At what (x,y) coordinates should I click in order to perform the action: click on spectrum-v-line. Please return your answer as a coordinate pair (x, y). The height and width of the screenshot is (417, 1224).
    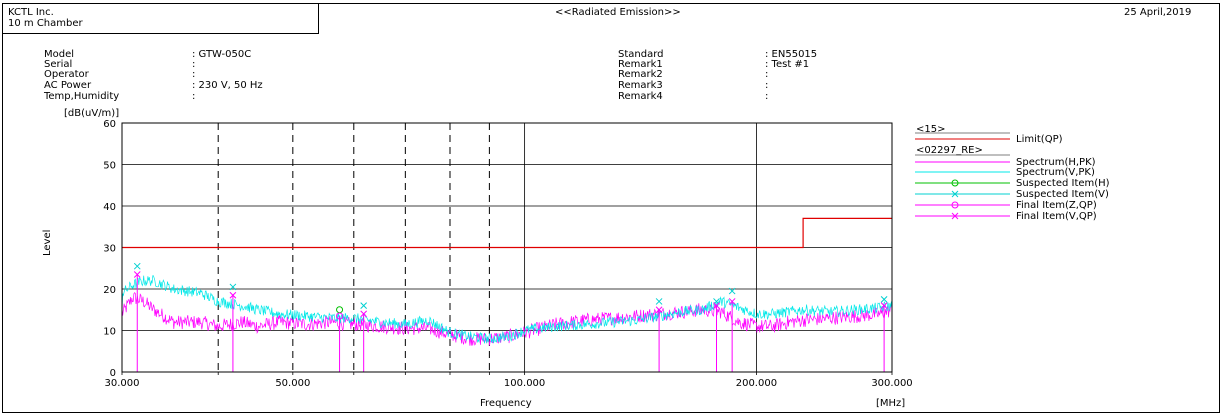
    Looking at the image, I should click on (507, 309).